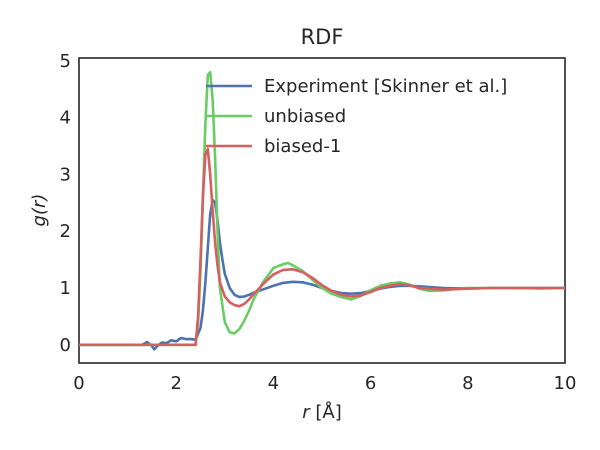 This screenshot has width=600, height=450. What do you see at coordinates (39, 216) in the screenshot?
I see `y-axis-func: g(` at bounding box center [39, 216].